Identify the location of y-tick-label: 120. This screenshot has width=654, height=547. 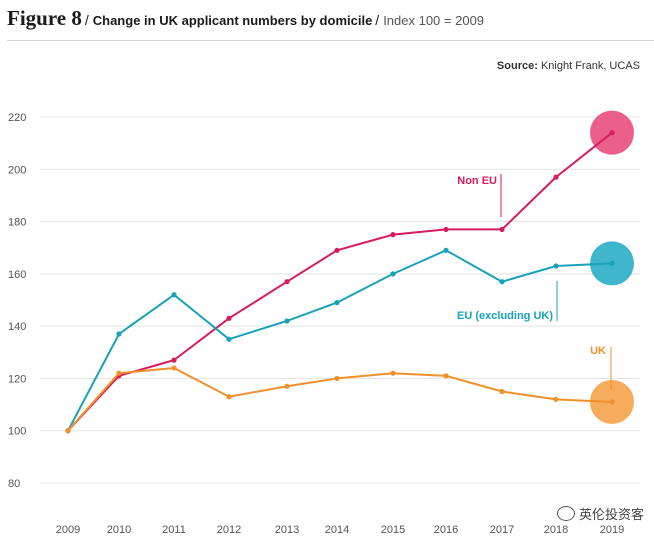
(17, 379).